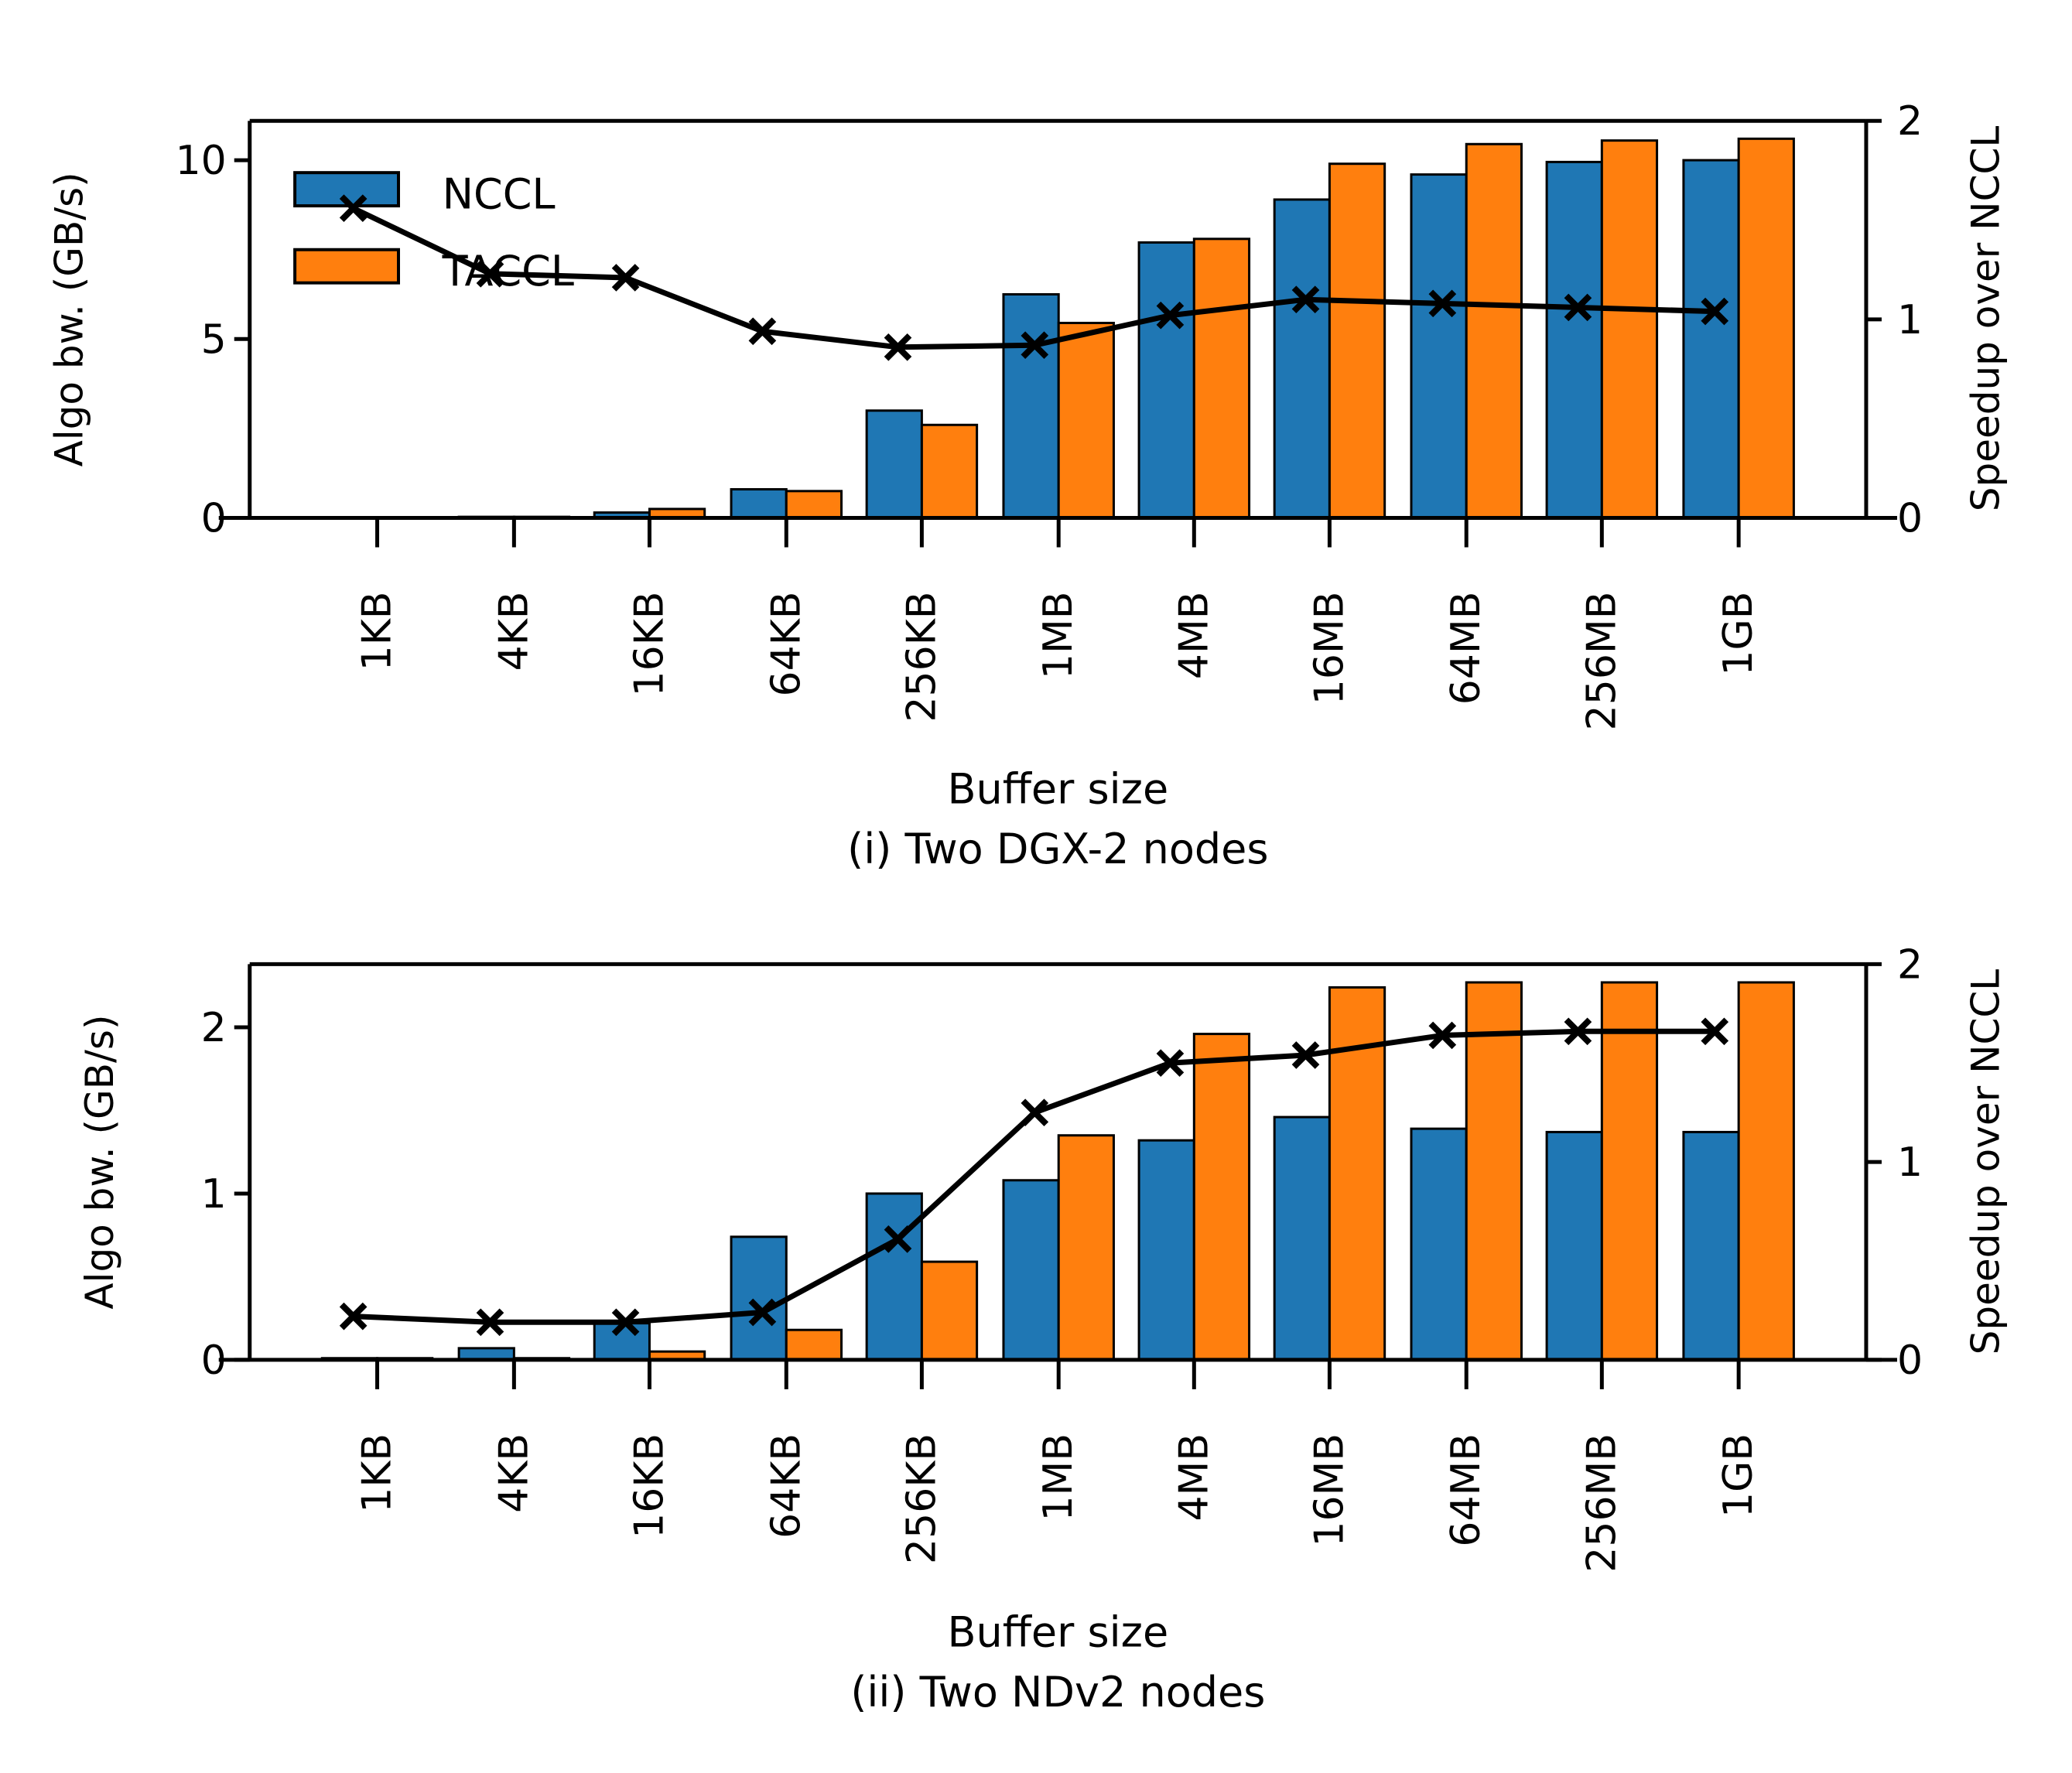 The width and height of the screenshot is (2072, 1773). Describe the element at coordinates (762, 1312) in the screenshot. I see `speedup-marker-64KB` at that location.